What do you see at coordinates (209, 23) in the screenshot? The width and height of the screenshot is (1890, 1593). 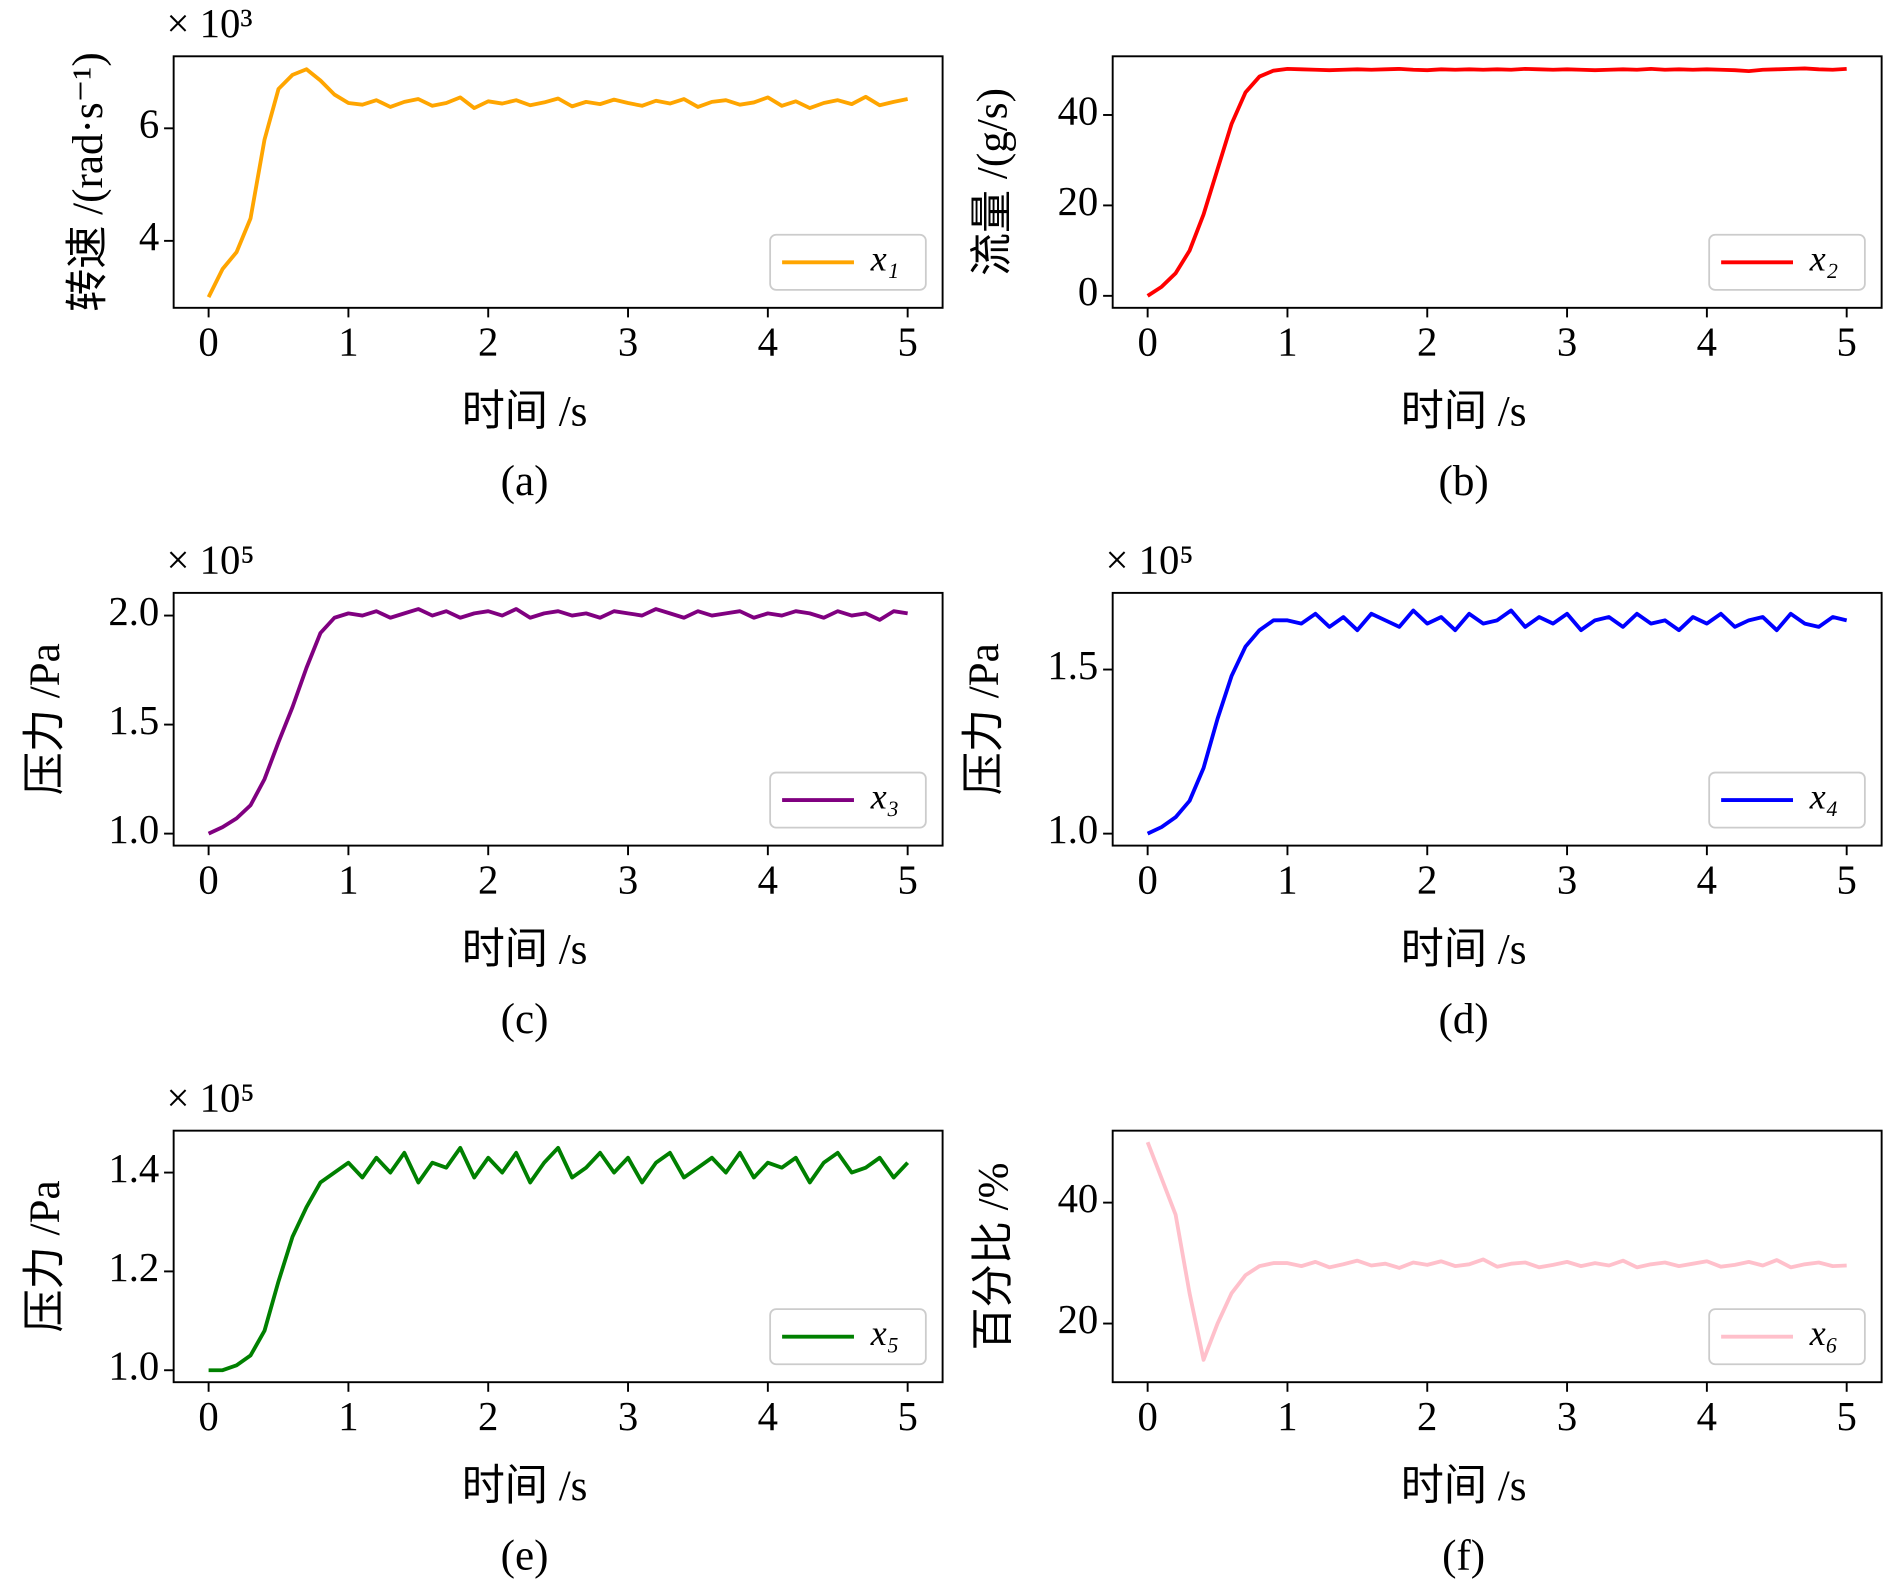 I see `offset-text: × 10³` at bounding box center [209, 23].